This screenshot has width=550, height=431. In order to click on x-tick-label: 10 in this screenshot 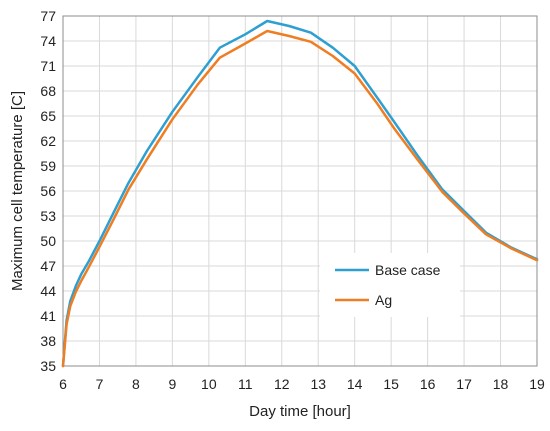, I will do `click(209, 384)`.